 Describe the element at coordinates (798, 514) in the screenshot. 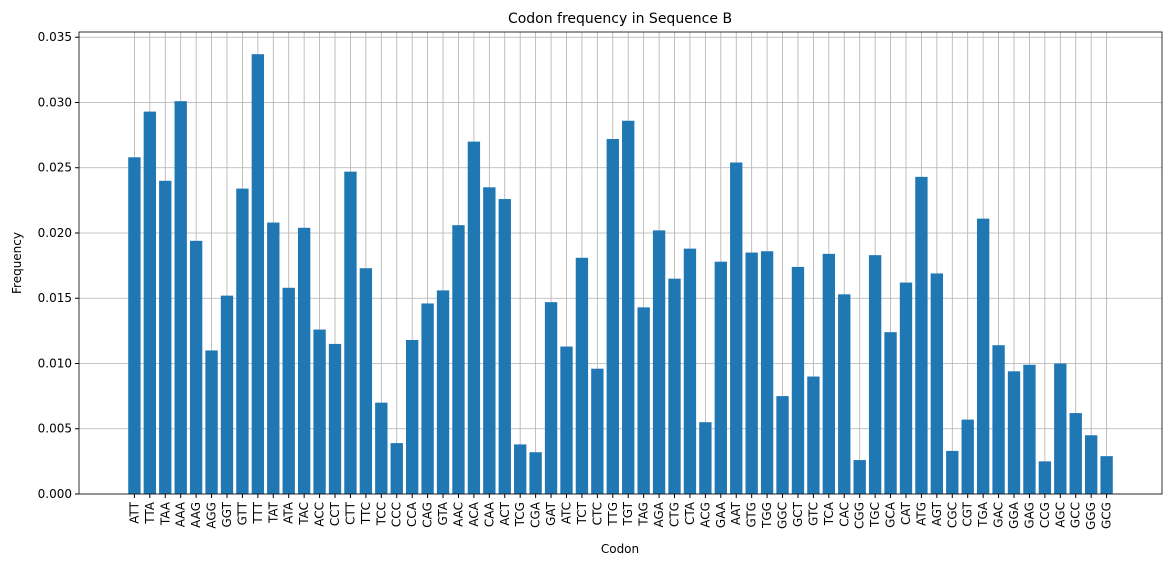

I see `x-tick-label: GCT` at that location.